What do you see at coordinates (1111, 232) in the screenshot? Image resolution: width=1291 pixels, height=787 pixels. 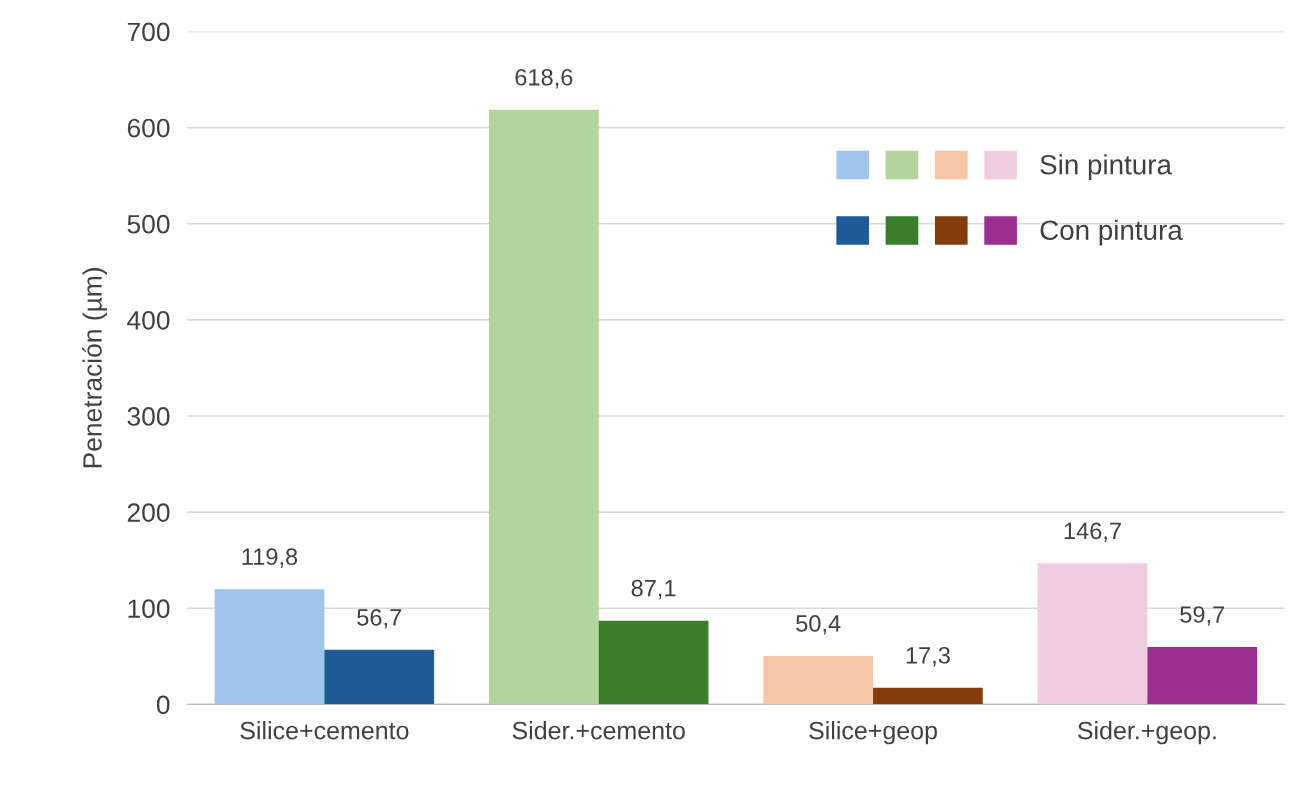 I see `legend-label: Con pintura` at bounding box center [1111, 232].